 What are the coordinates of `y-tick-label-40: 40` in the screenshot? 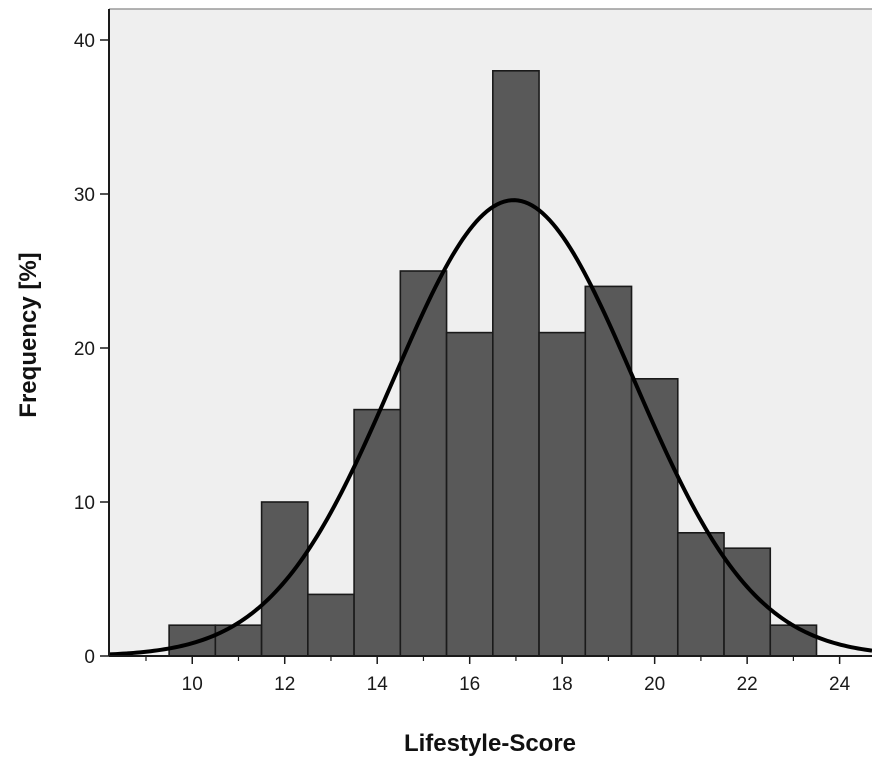 It's located at (84, 41).